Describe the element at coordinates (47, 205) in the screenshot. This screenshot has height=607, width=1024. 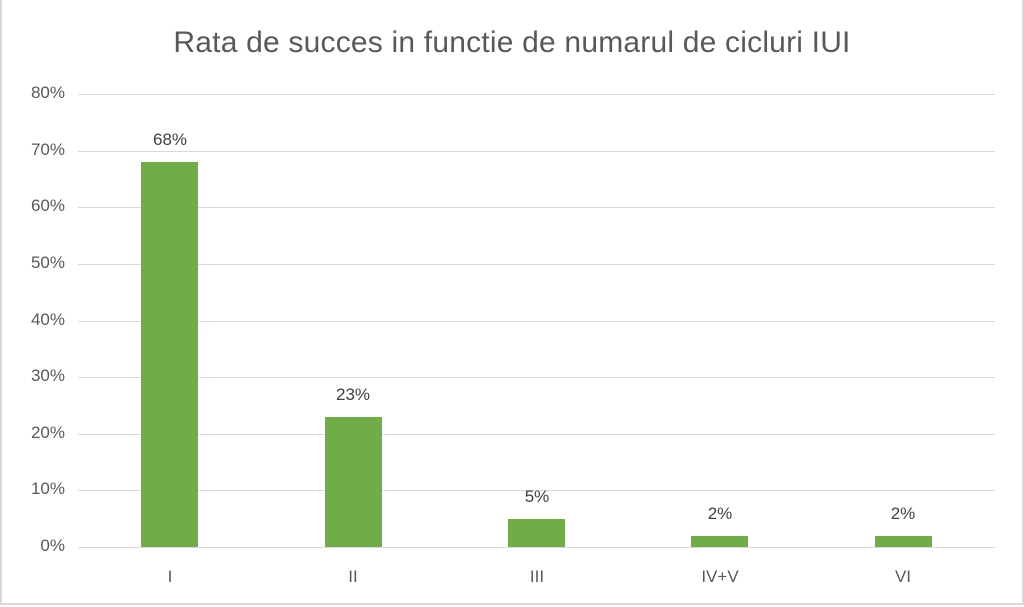
I see `y-tick-label: 60%` at that location.